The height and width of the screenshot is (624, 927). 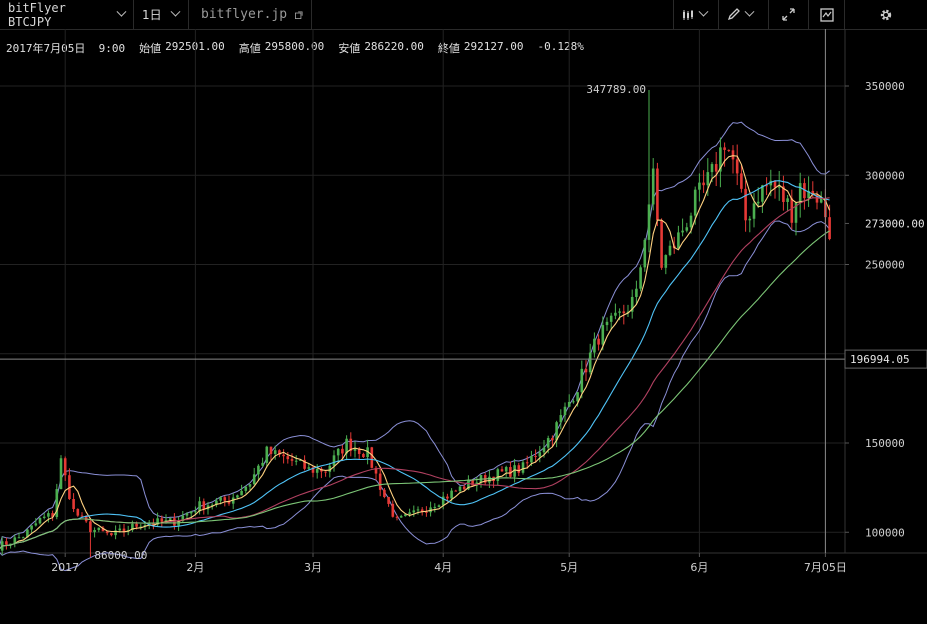 What do you see at coordinates (120, 555) in the screenshot?
I see `min-price-annotation: 86000.00` at bounding box center [120, 555].